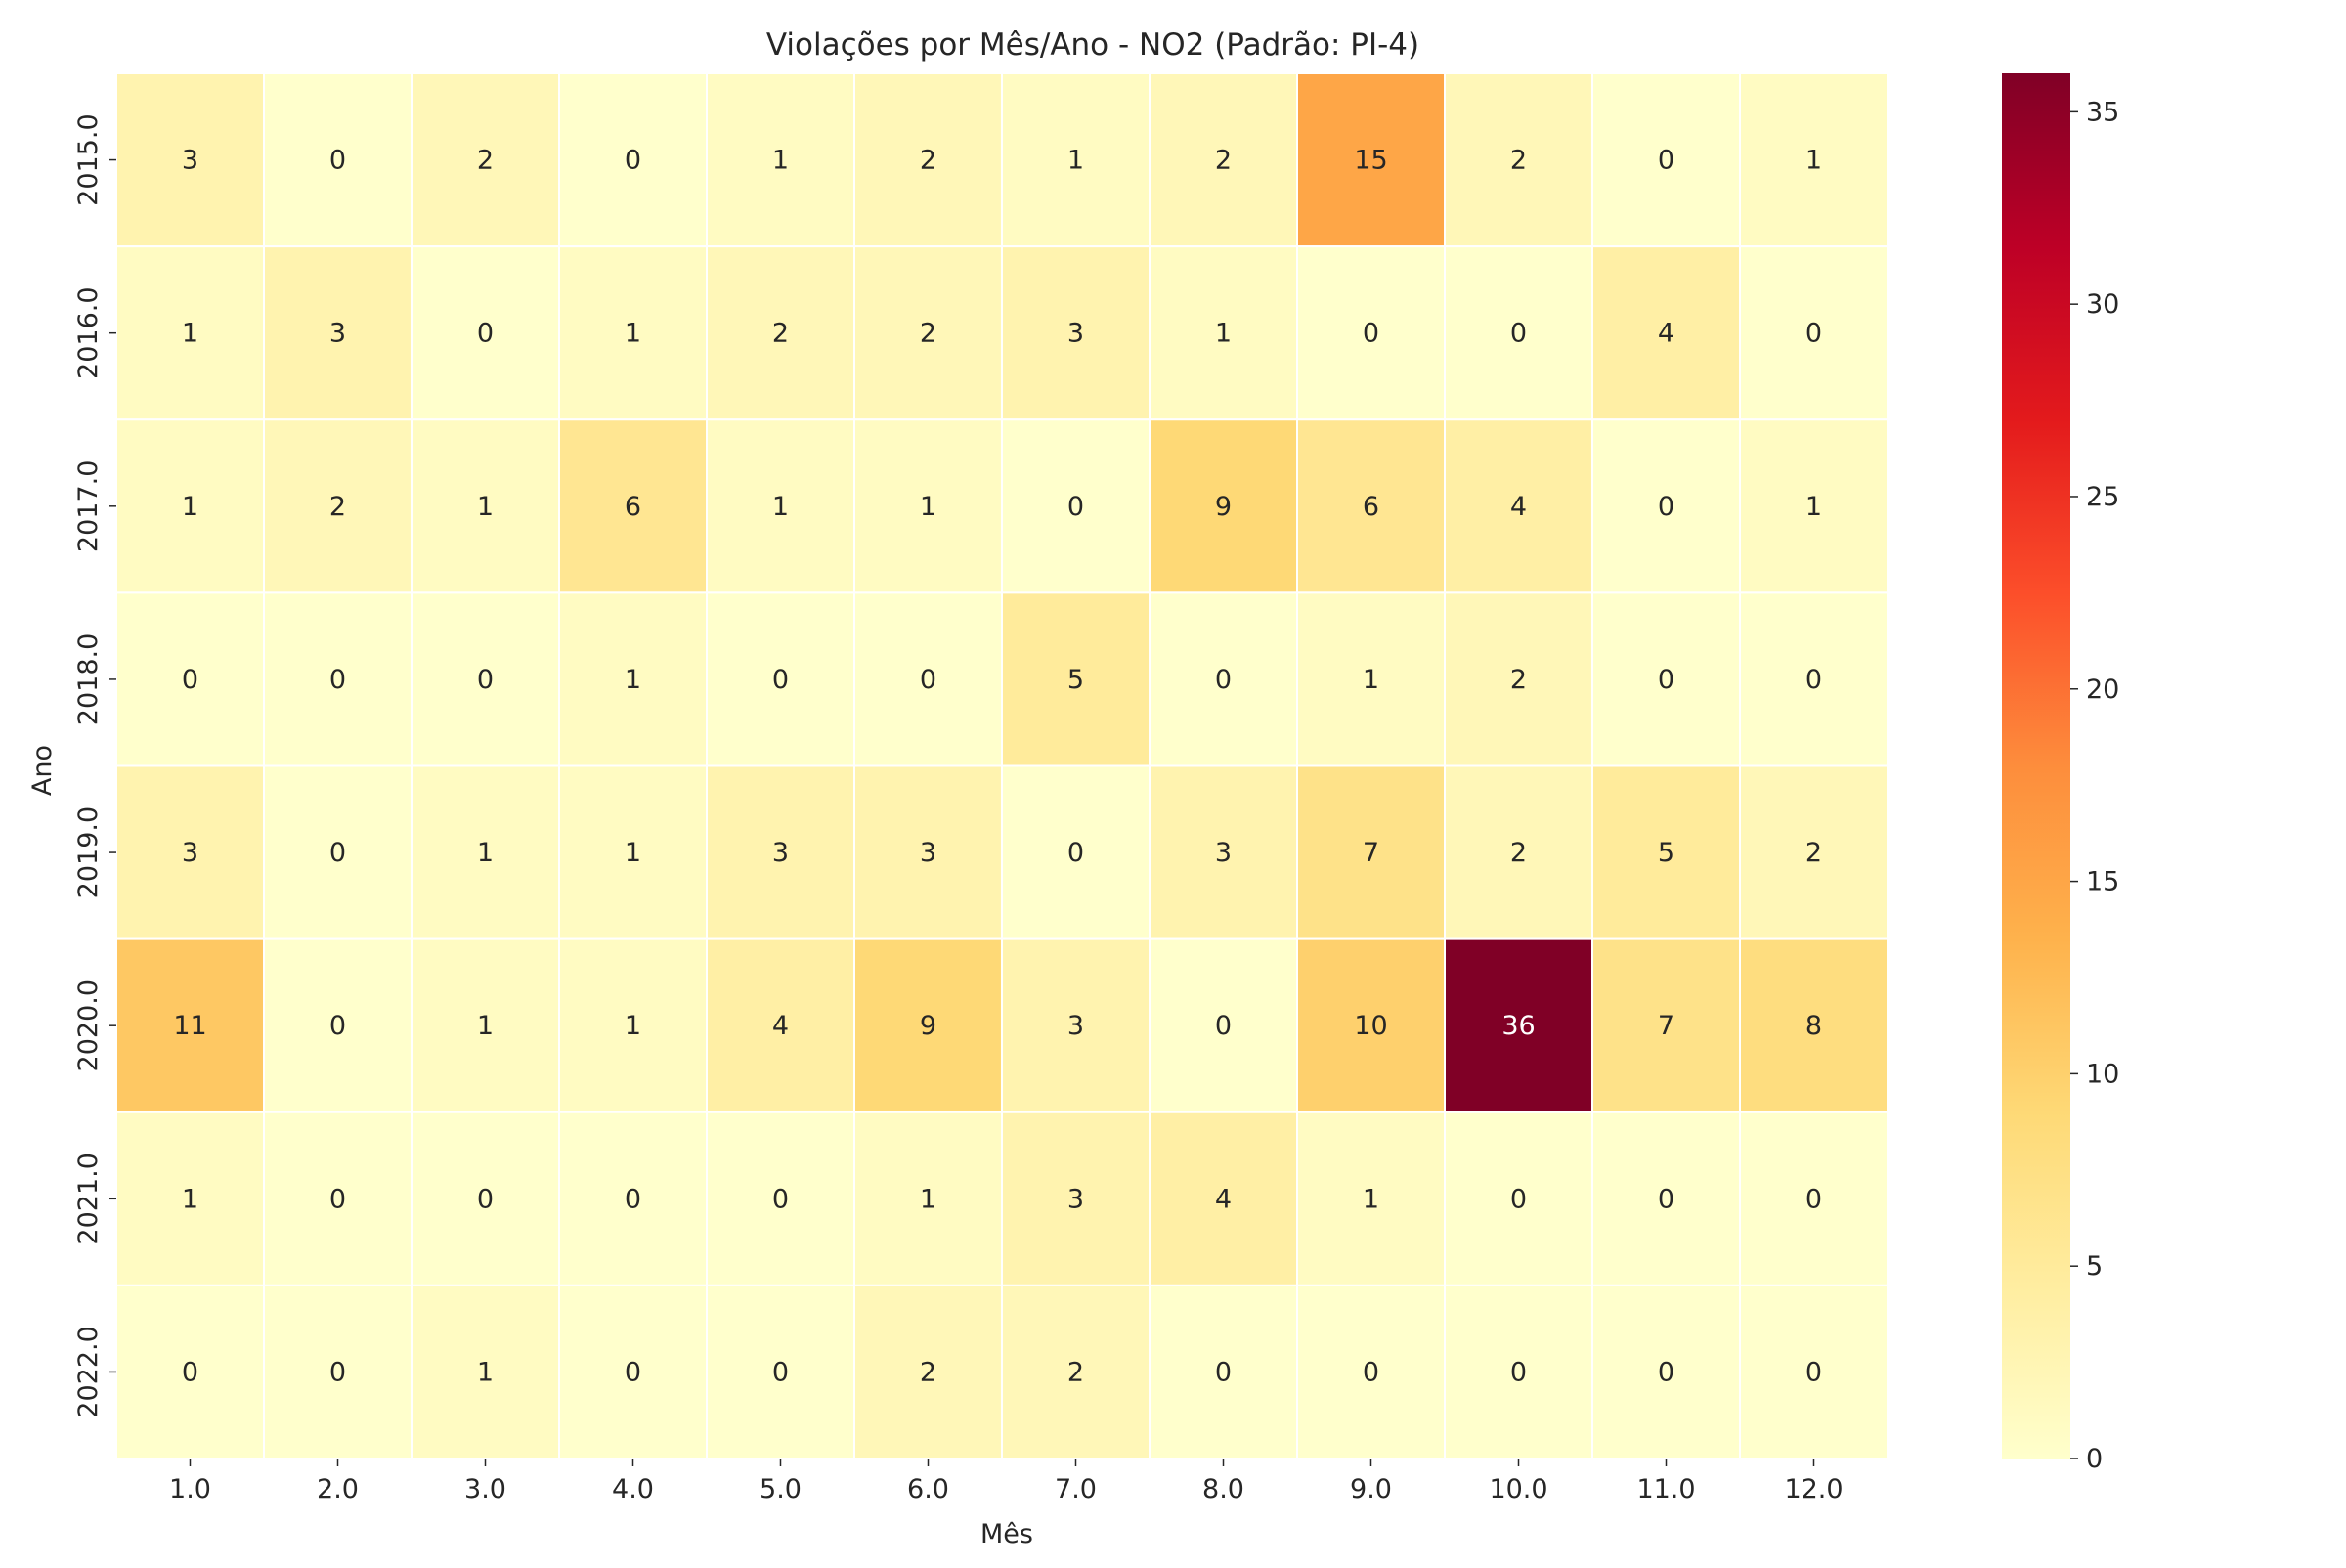 This screenshot has height=1568, width=2346. What do you see at coordinates (1518, 1489) in the screenshot?
I see `x-tick-label: 10.0` at bounding box center [1518, 1489].